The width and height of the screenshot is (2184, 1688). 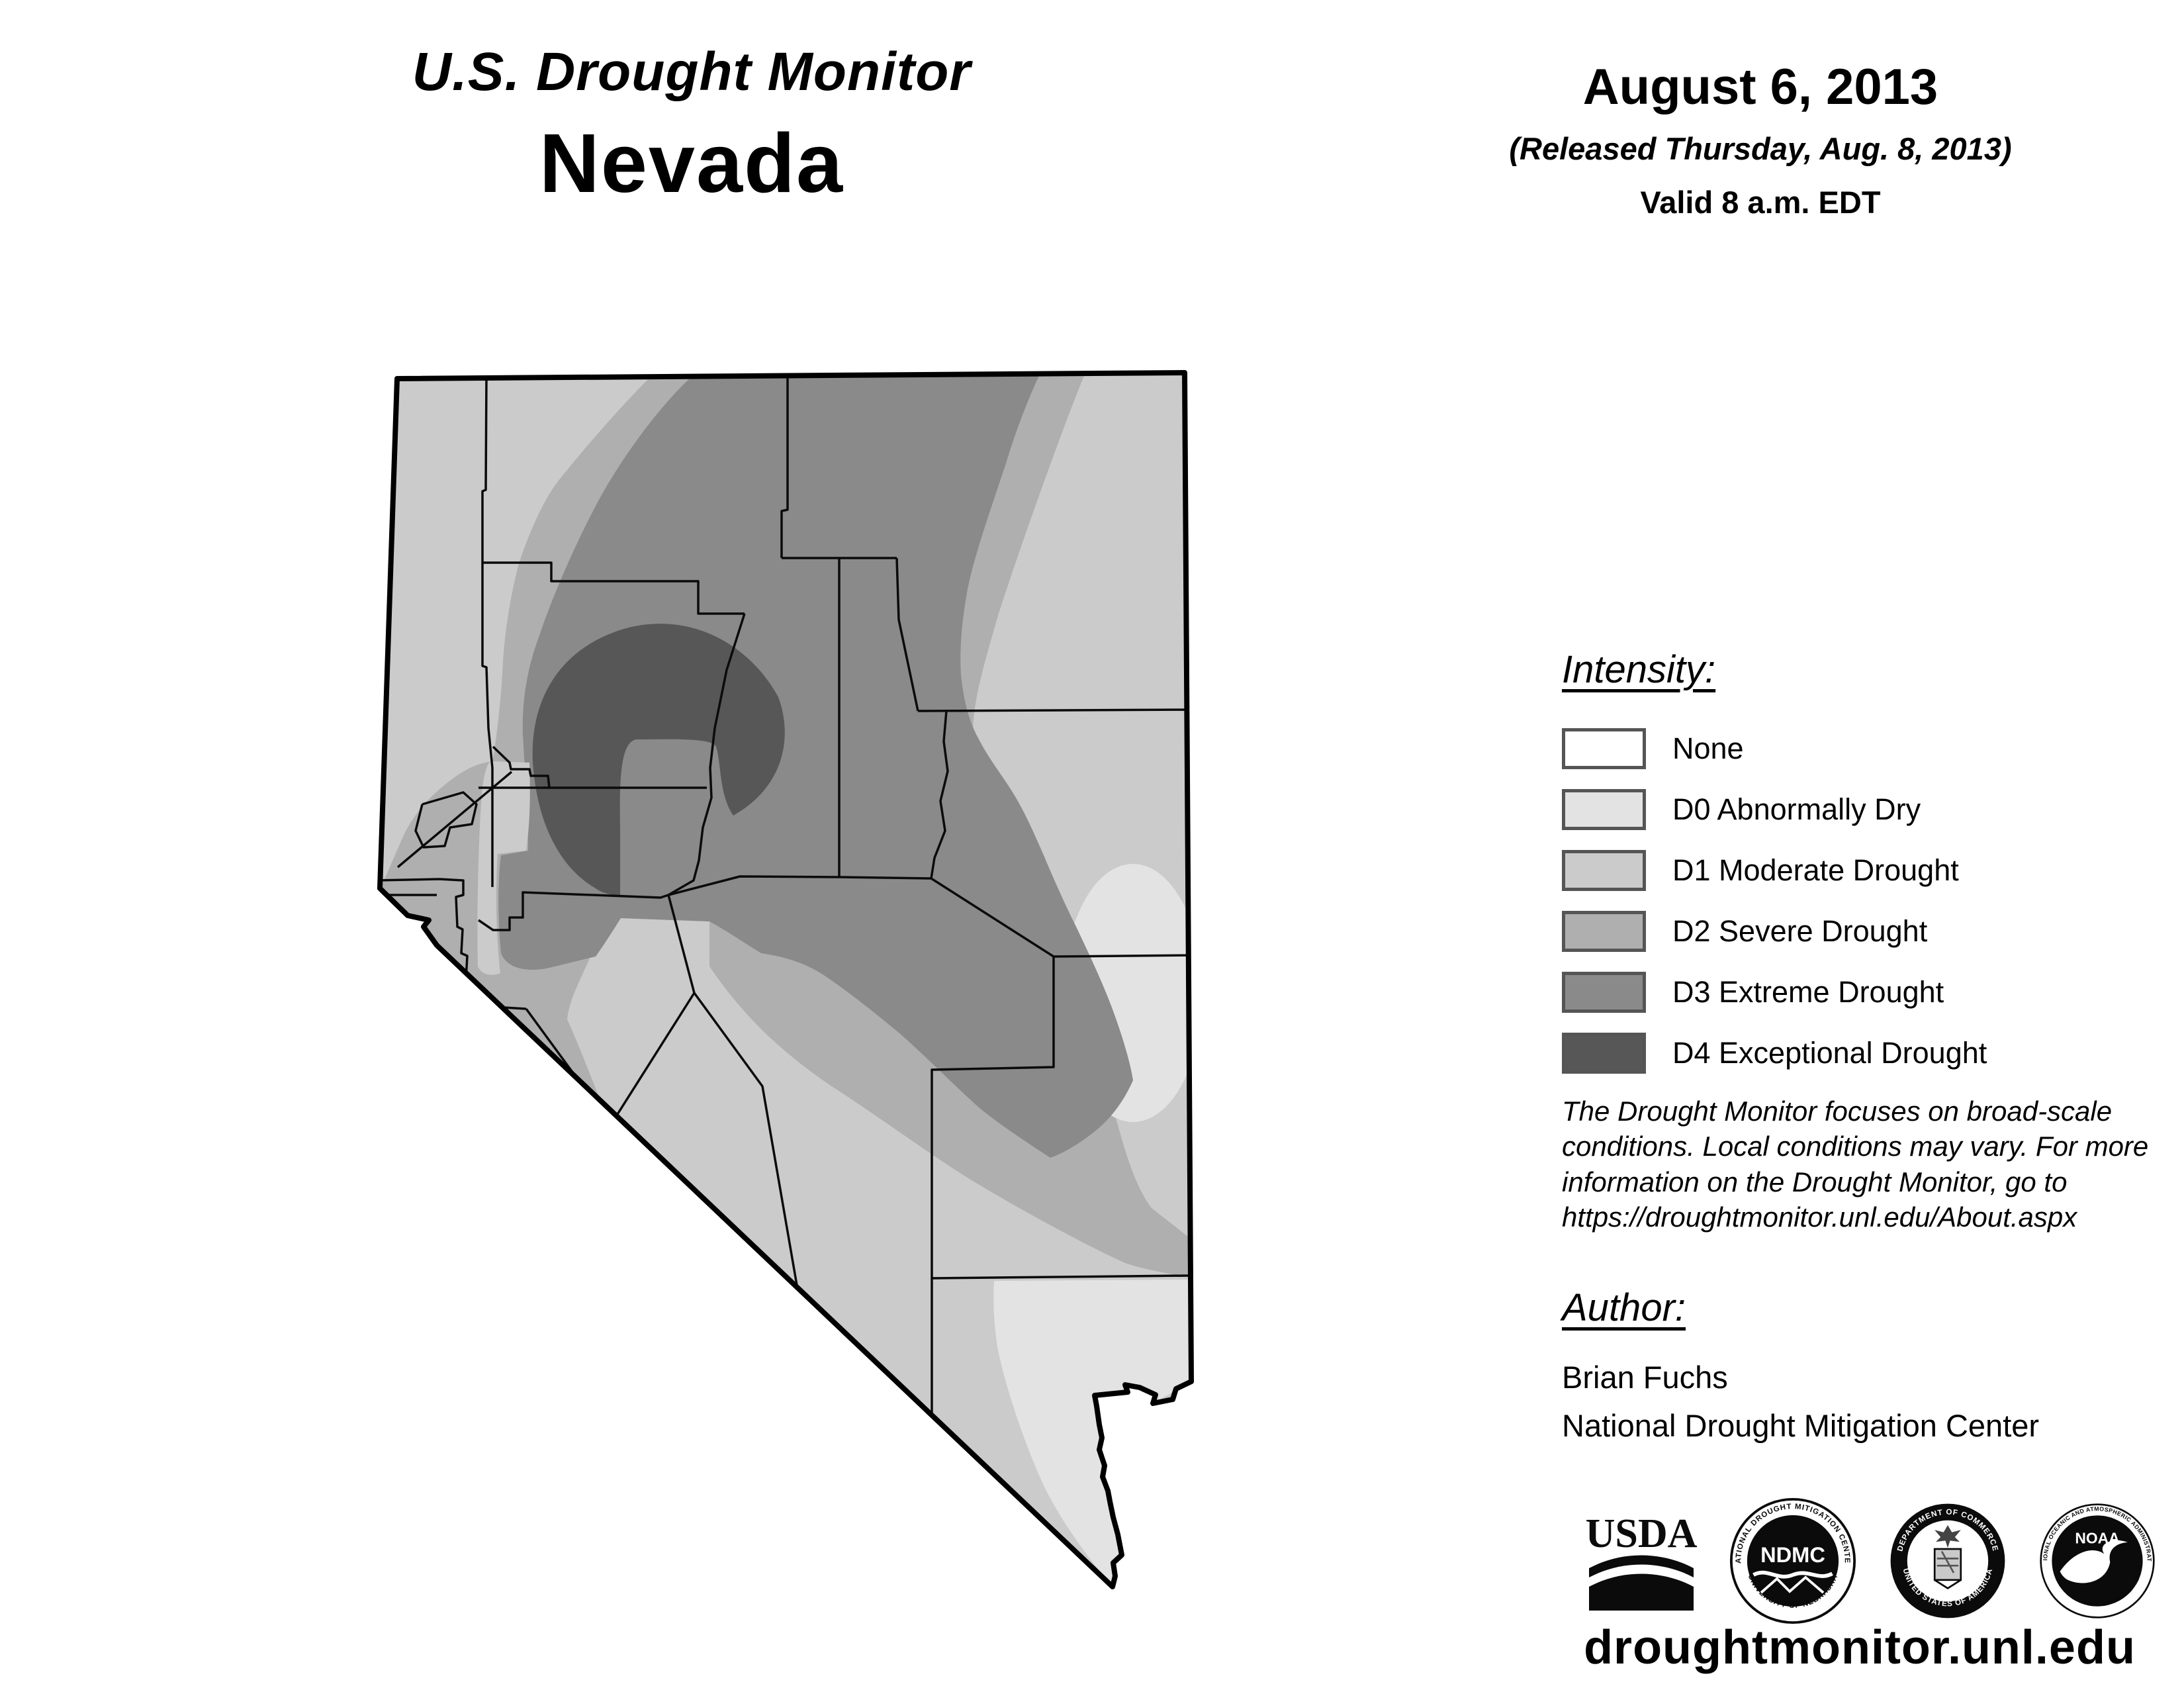 I want to click on legend-item-d1: D1 Moderate Drought, so click(x=1846, y=870).